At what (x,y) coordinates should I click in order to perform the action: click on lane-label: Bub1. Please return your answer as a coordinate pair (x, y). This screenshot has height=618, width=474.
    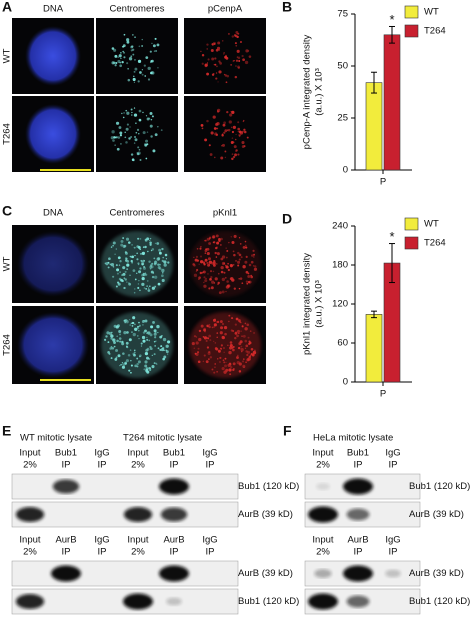
    Looking at the image, I should click on (358, 453).